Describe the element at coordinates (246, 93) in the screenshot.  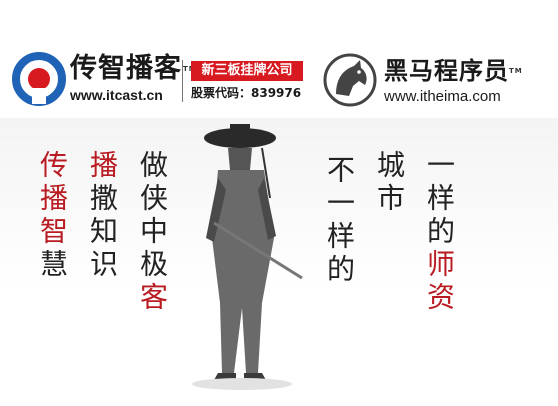
I see `stock-code: 股票代码：839976` at that location.